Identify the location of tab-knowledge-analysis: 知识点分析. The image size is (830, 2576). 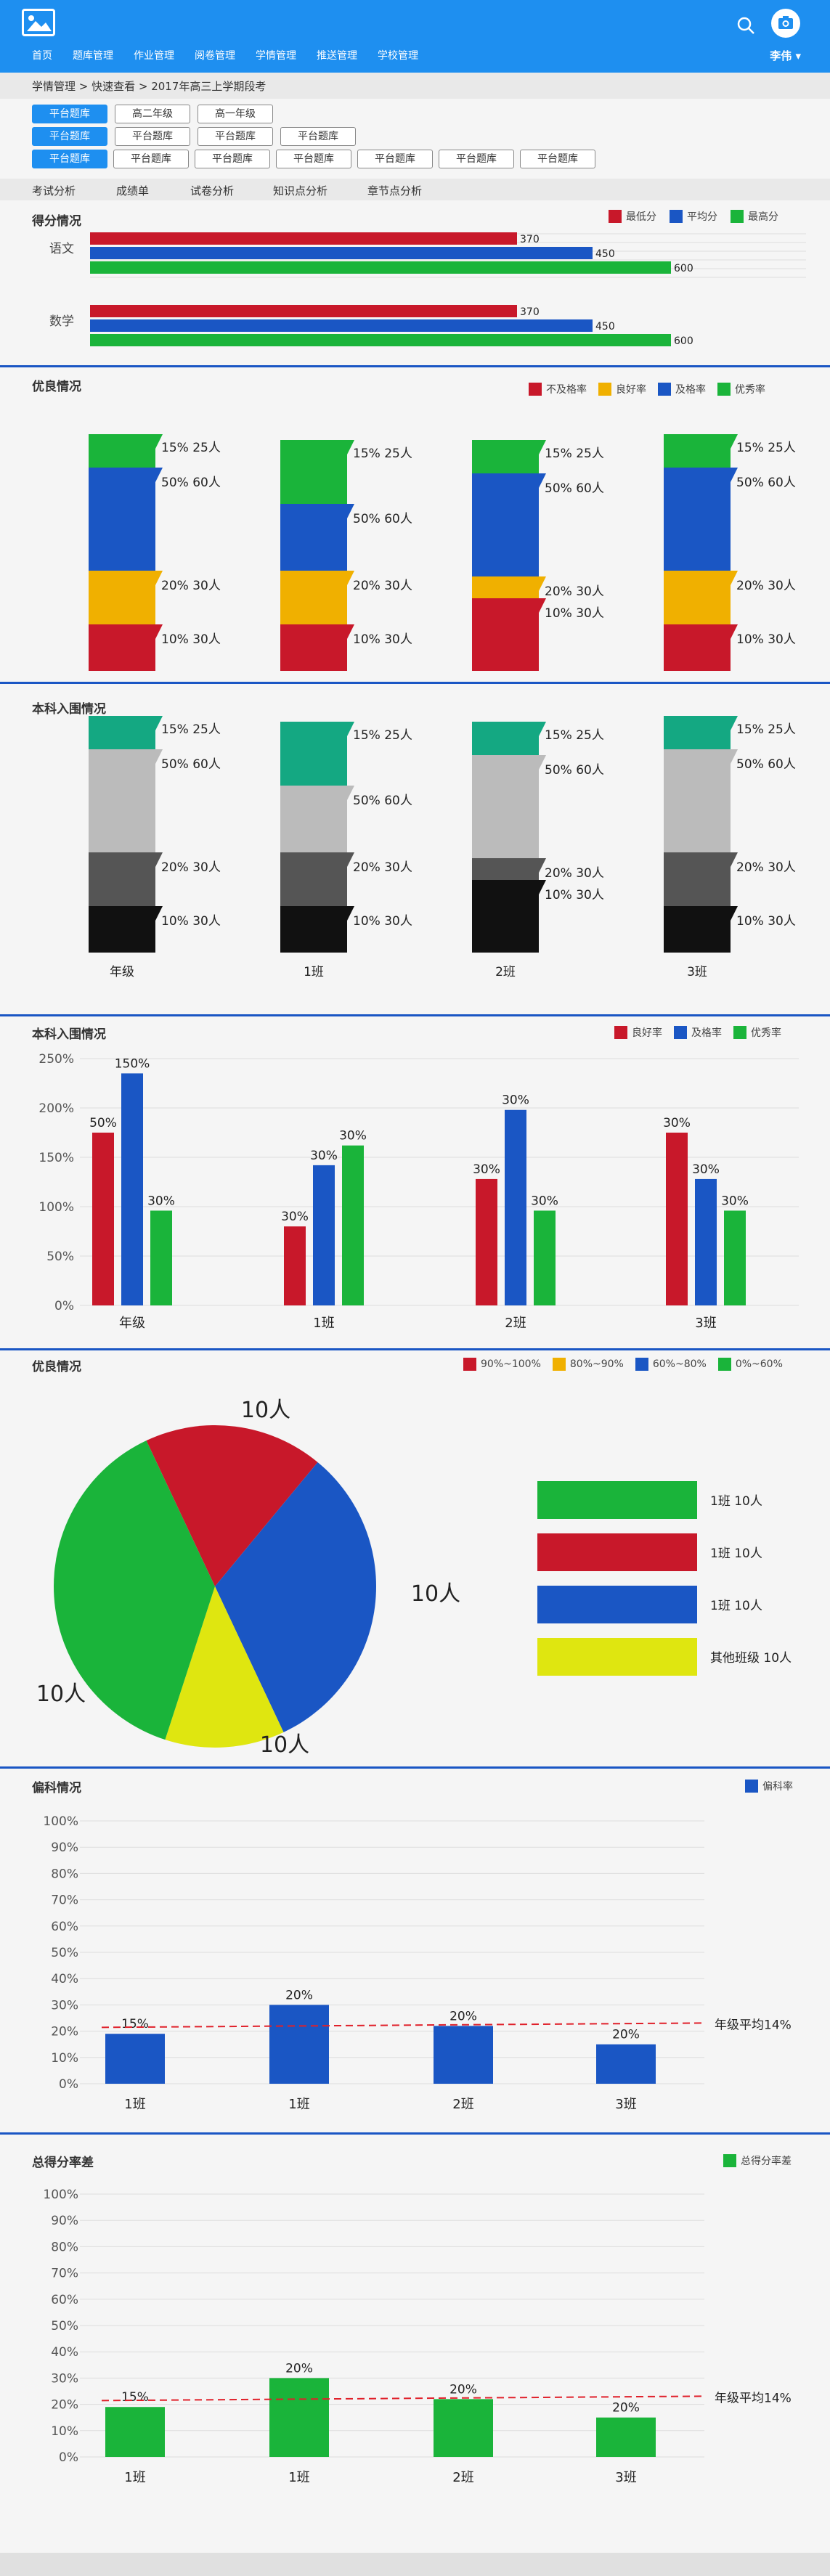
(300, 190).